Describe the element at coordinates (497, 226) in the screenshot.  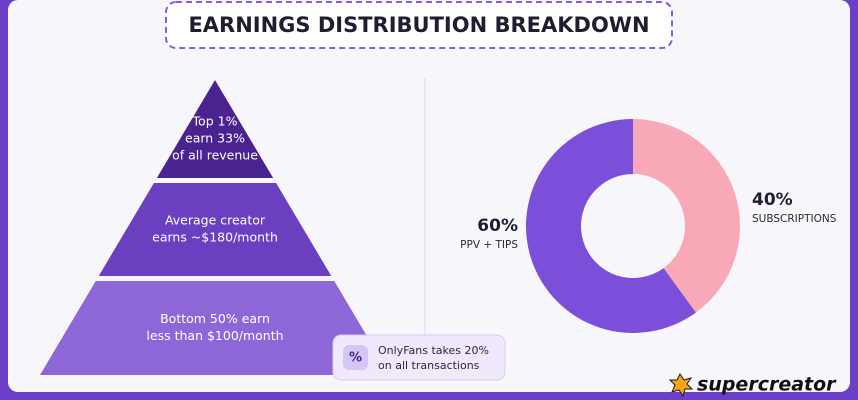
I see `value-label: 60%` at that location.